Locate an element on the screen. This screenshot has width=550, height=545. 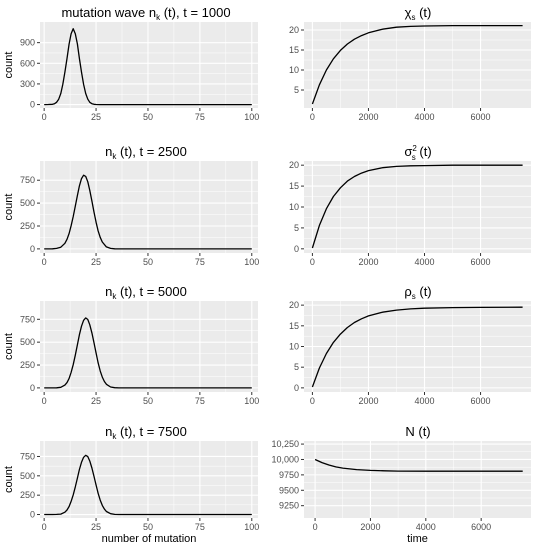
y-tick-label: 600 is located at coordinates (27, 63).